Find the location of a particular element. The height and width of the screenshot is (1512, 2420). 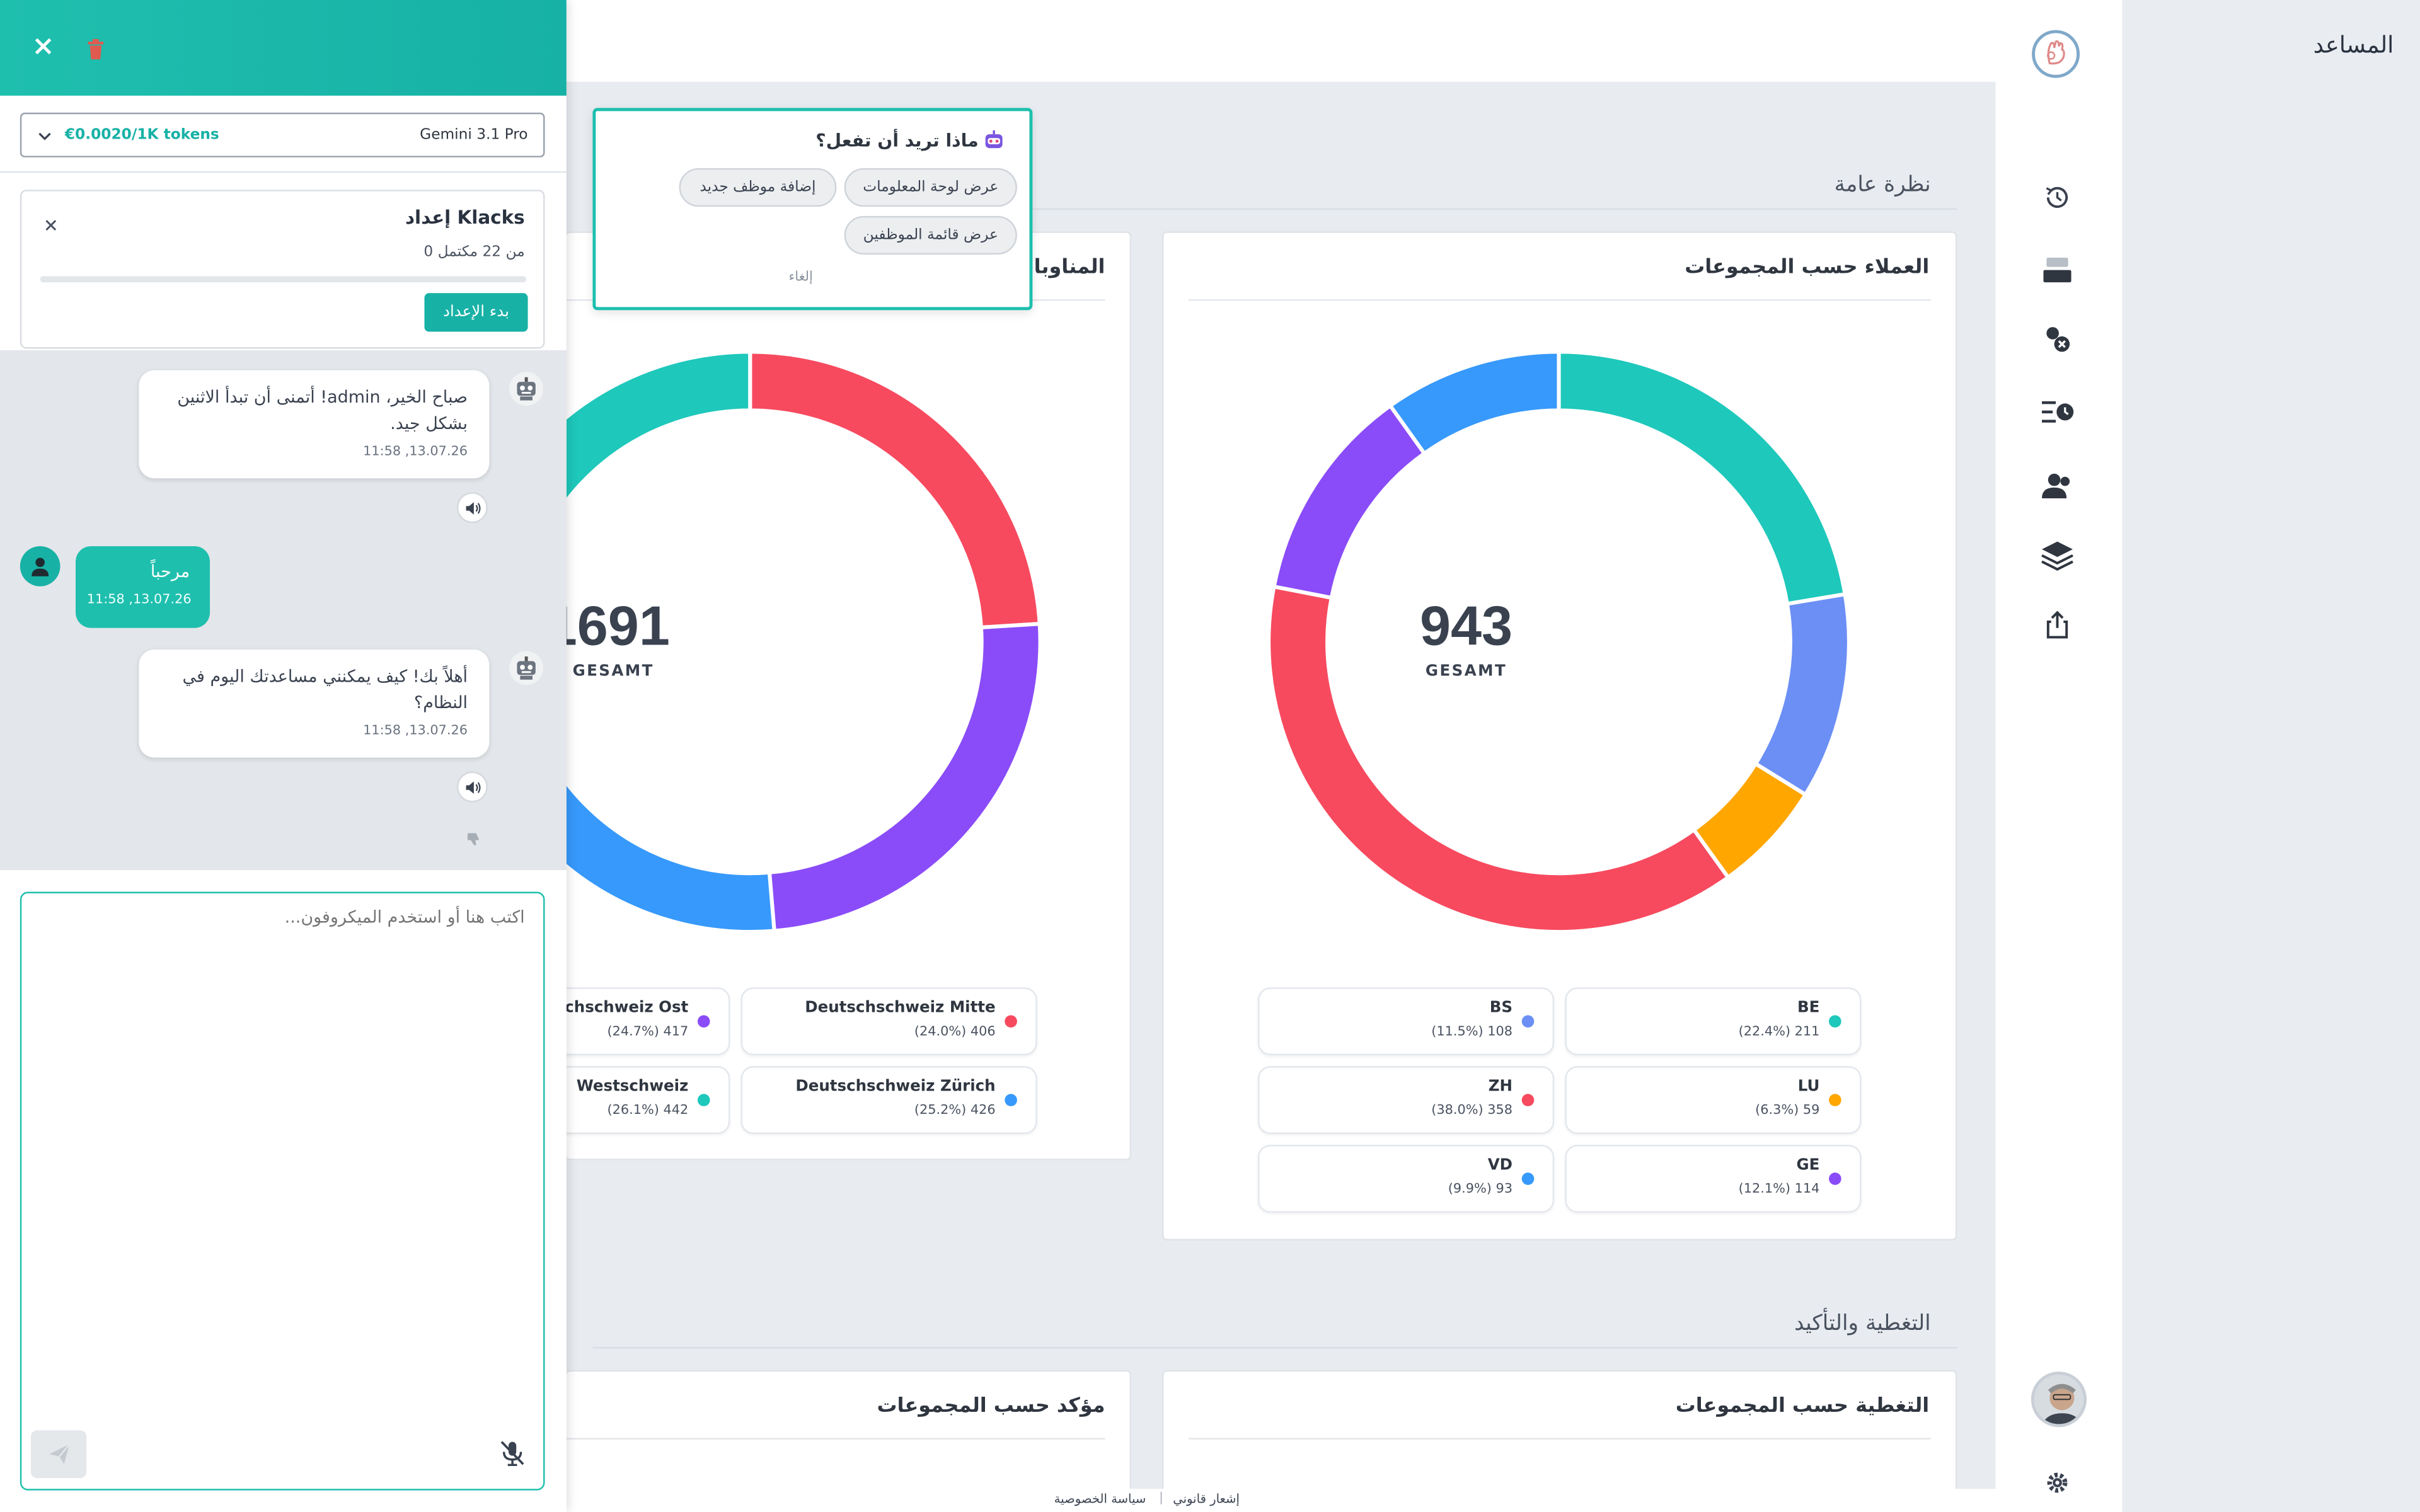

send-button is located at coordinates (58, 1454).